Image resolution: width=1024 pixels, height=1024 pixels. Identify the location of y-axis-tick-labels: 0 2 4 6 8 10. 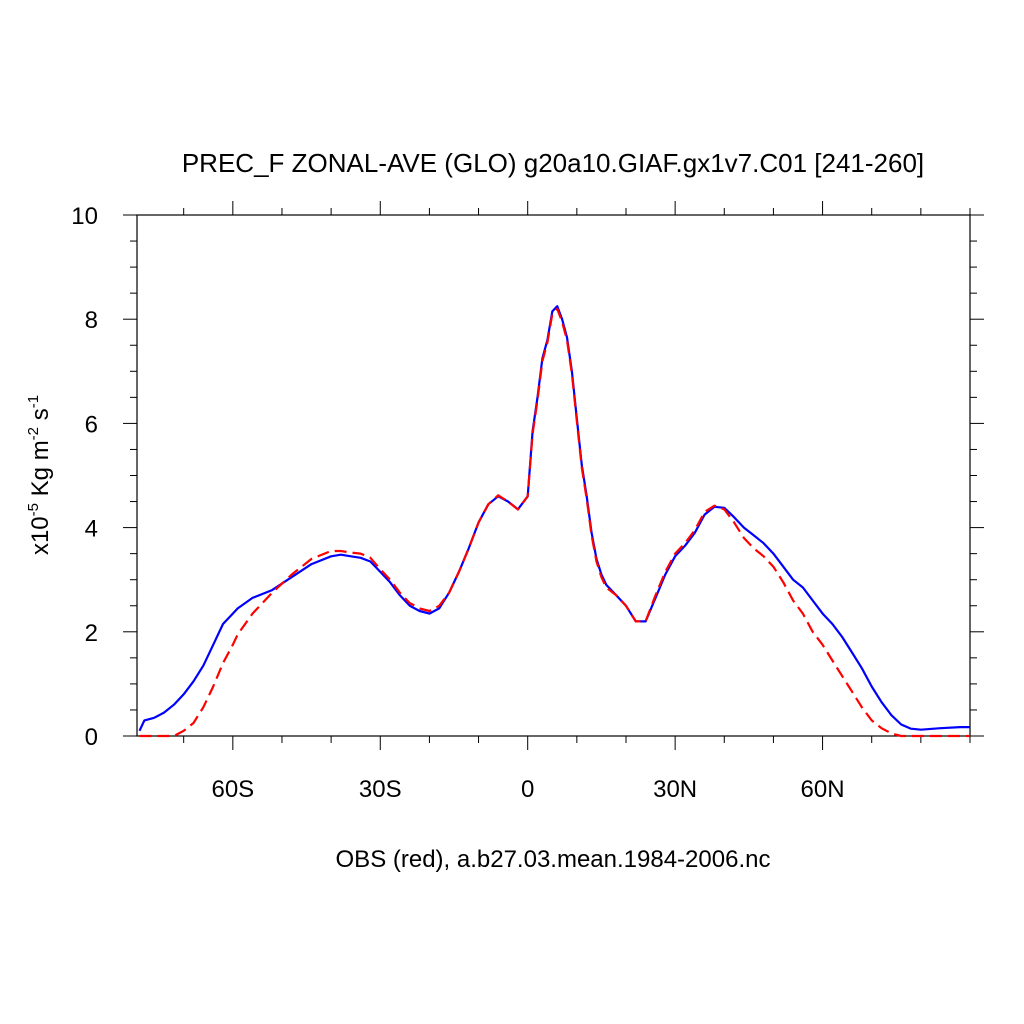
(84, 477).